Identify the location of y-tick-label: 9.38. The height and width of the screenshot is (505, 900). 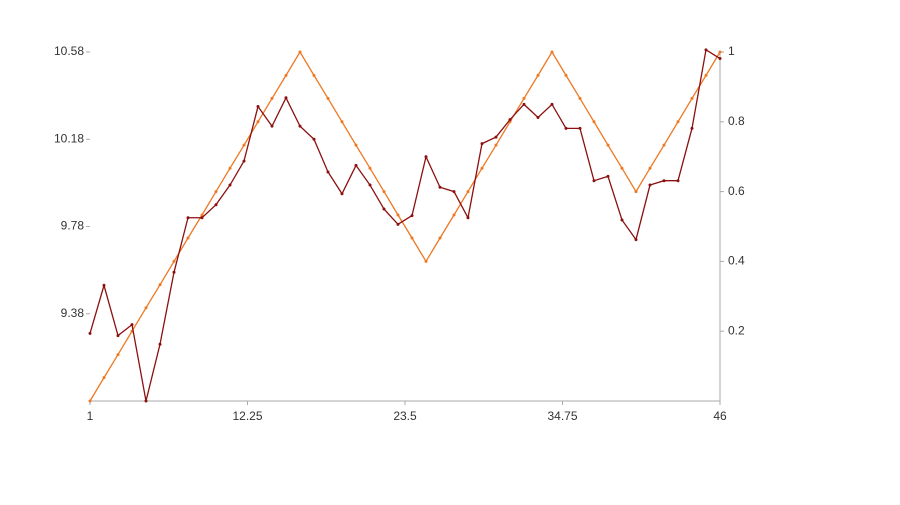
(73, 313).